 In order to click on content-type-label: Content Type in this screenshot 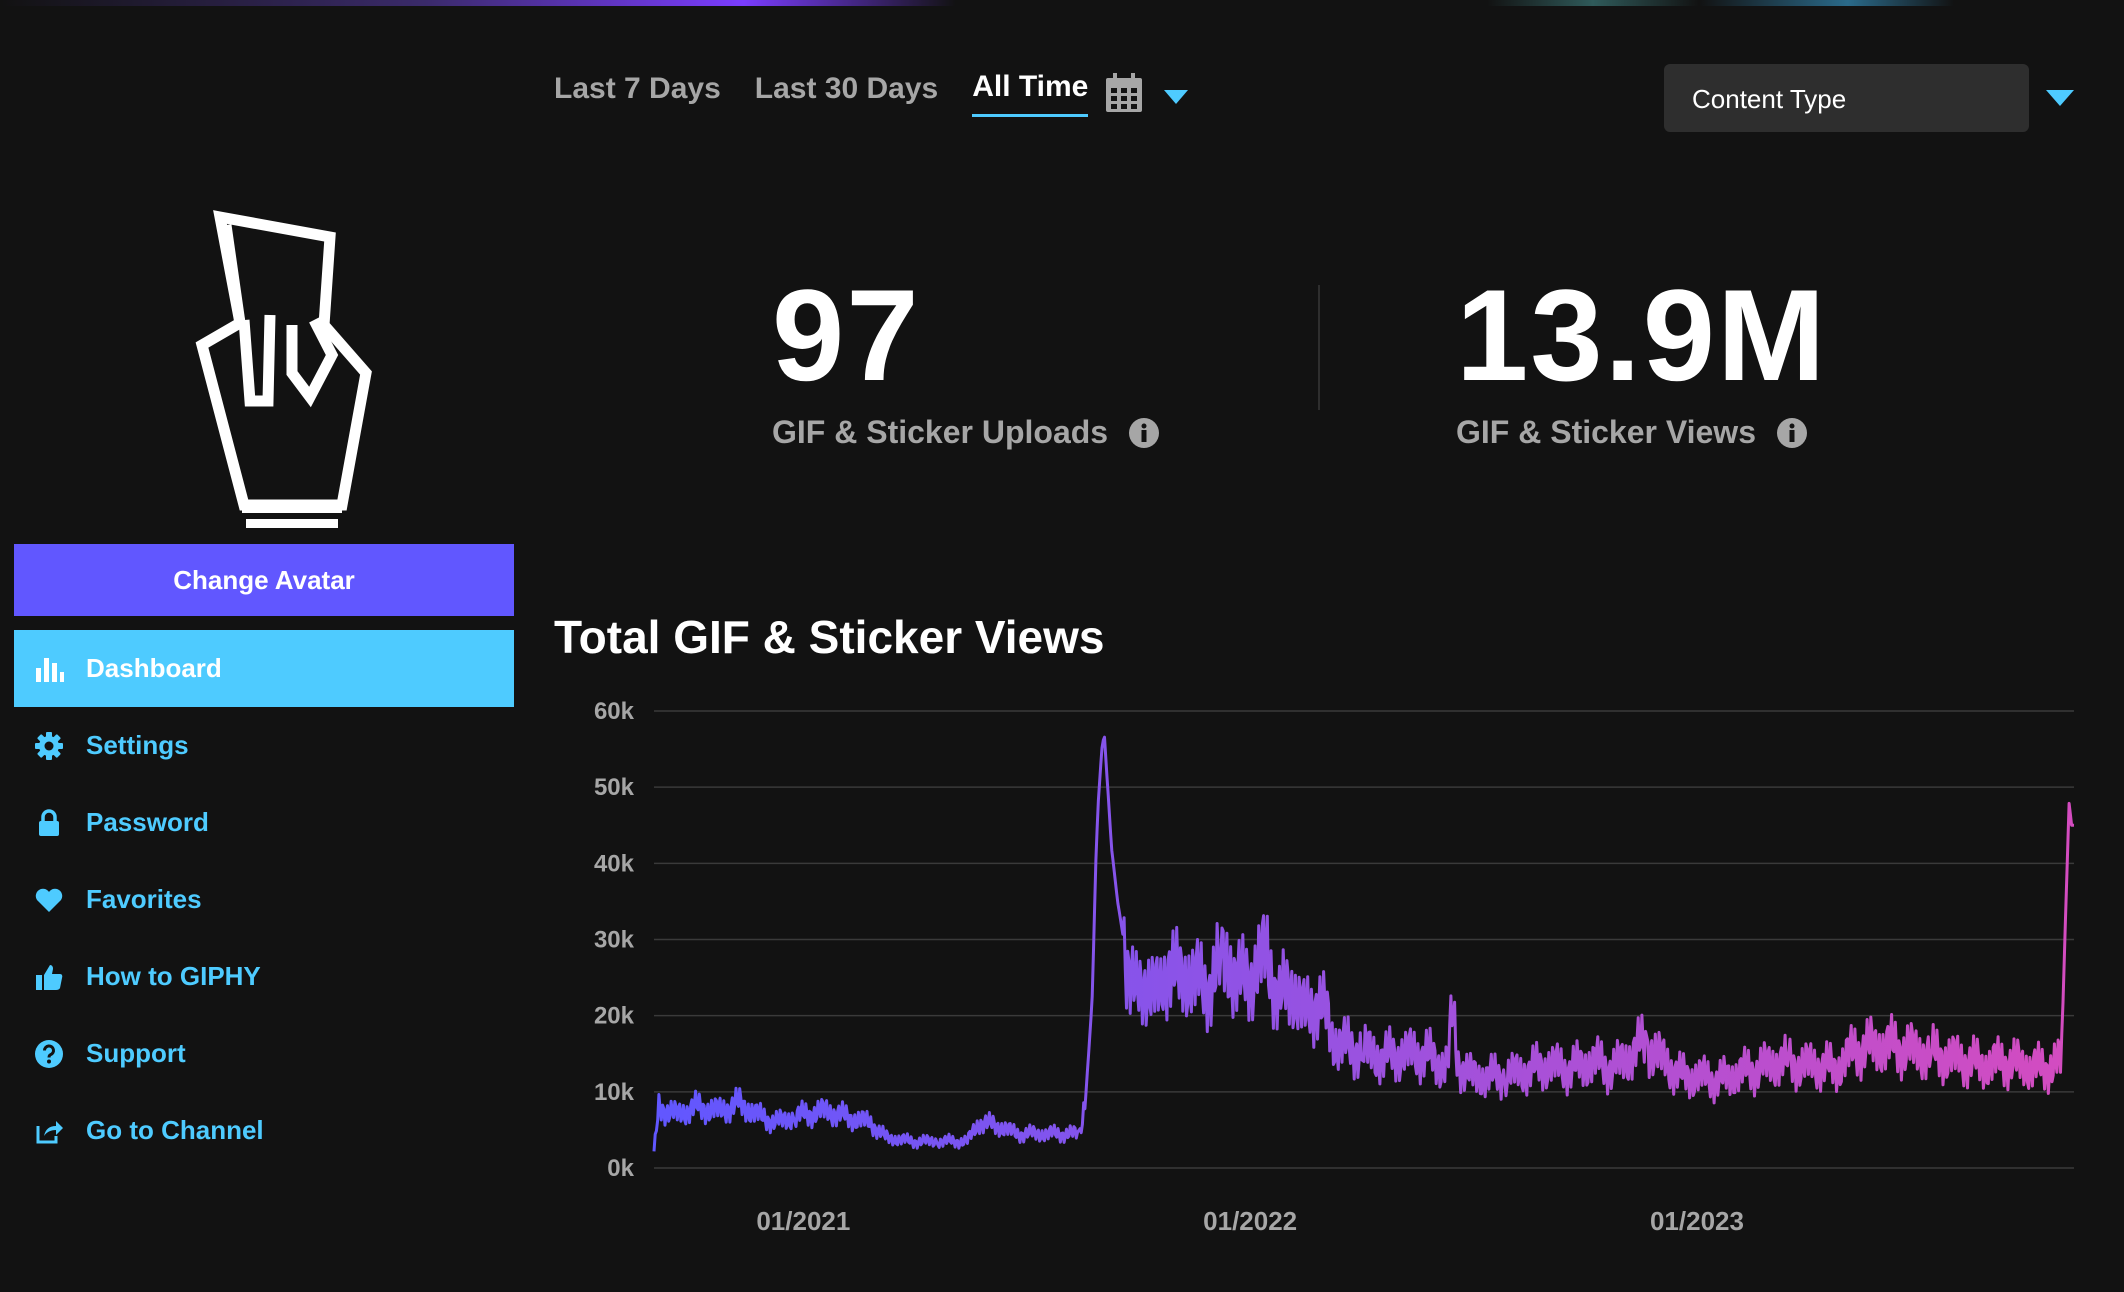, I will do `click(1769, 99)`.